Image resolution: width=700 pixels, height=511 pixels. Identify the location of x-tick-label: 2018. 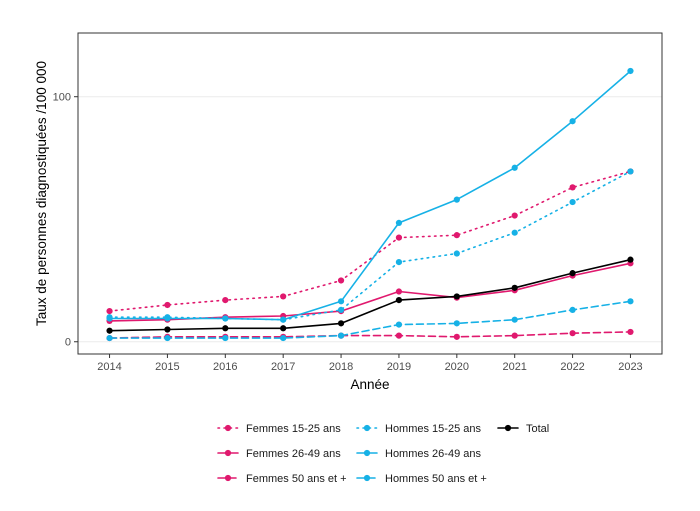
(341, 367).